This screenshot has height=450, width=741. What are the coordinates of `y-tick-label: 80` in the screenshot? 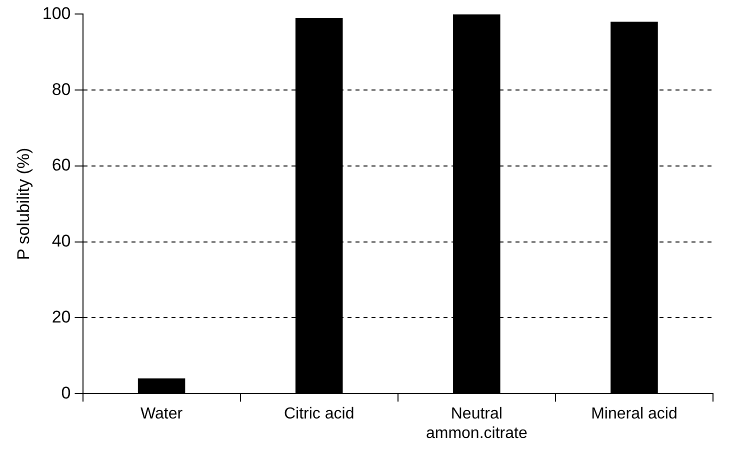 It's located at (61, 89).